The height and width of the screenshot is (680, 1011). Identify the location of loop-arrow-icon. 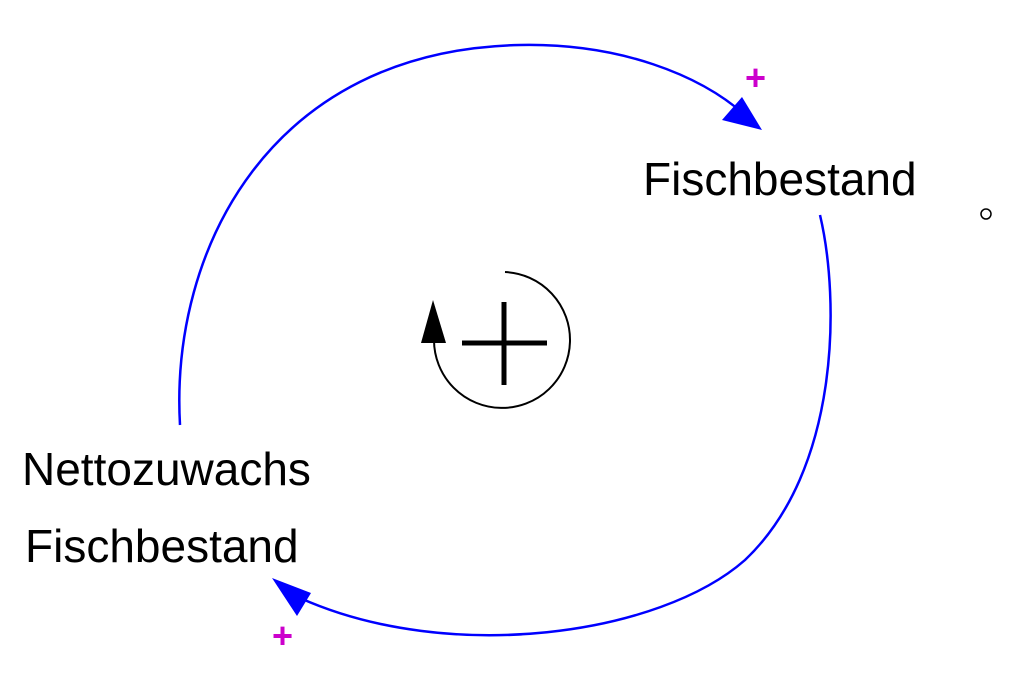
(502, 340).